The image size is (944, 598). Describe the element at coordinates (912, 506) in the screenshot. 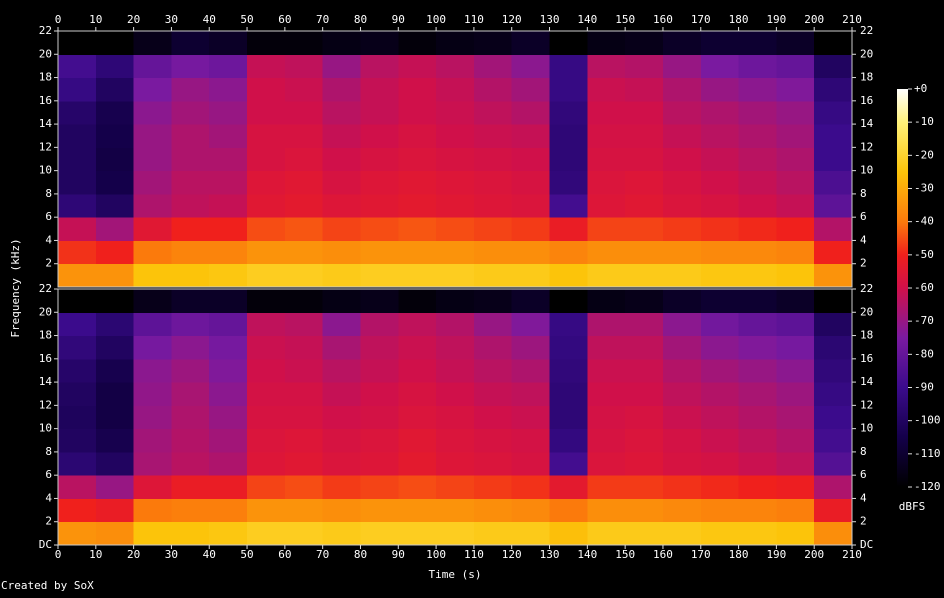

I see `colorbar-label: dBFS` at that location.